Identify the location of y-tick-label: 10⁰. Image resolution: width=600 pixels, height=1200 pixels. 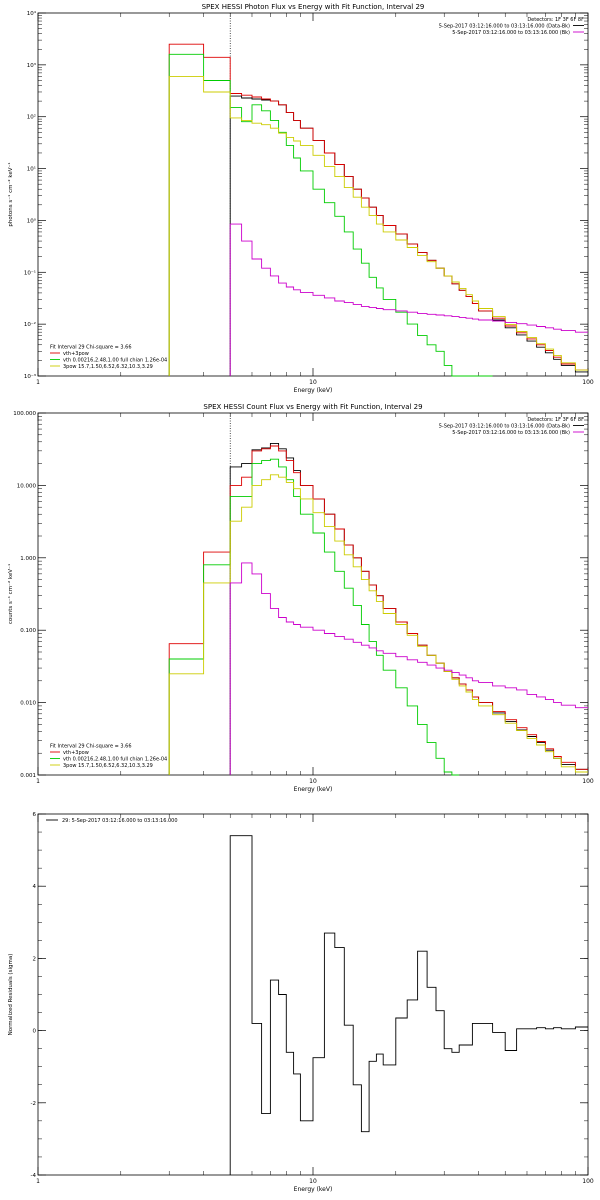
(32, 220).